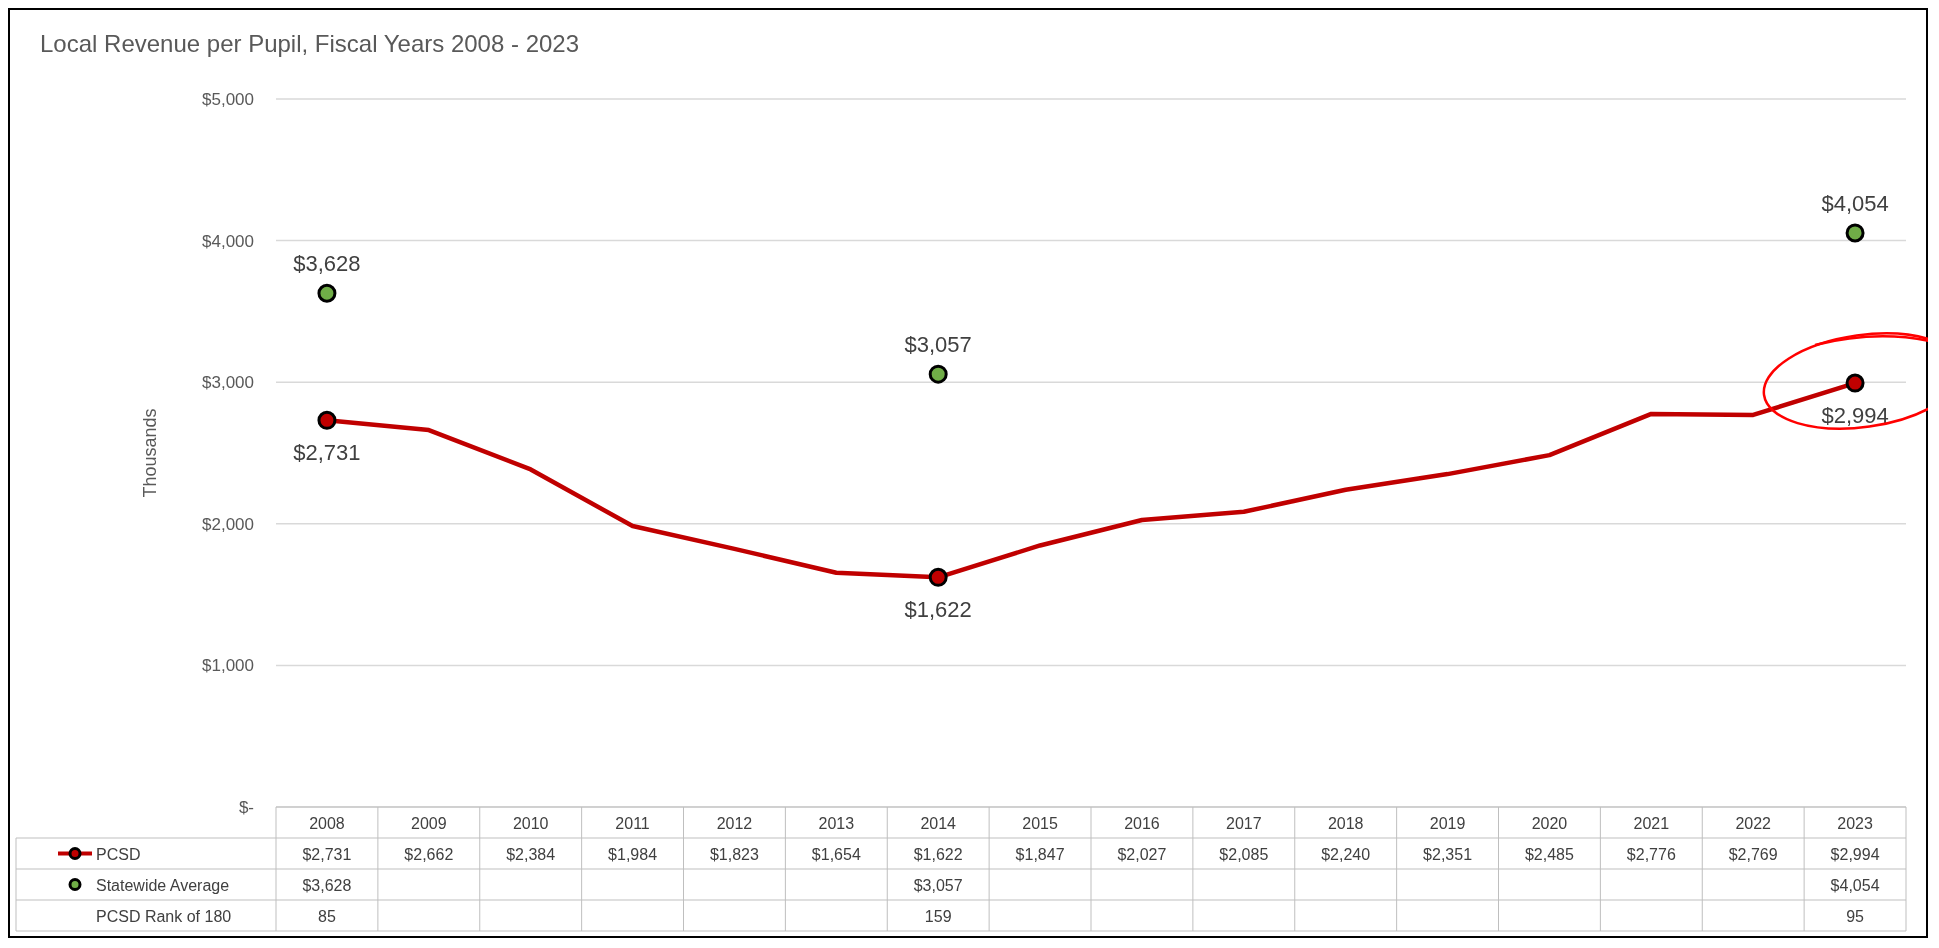 The image size is (1939, 948). What do you see at coordinates (164, 916) in the screenshot?
I see `text: PCSD Rank of 180` at bounding box center [164, 916].